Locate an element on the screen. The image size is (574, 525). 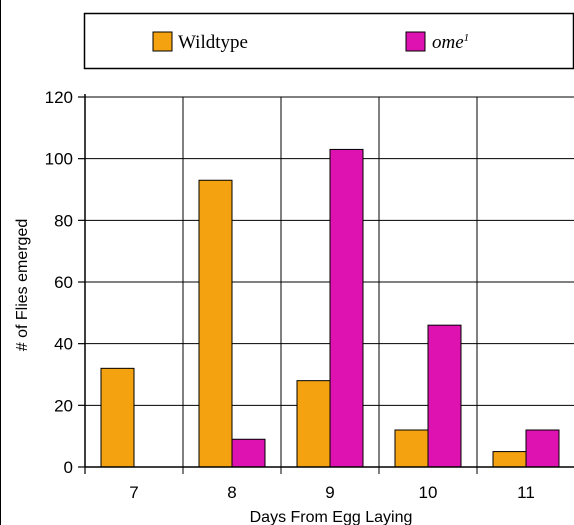
y-tick-label-80: 80 is located at coordinates (63, 220).